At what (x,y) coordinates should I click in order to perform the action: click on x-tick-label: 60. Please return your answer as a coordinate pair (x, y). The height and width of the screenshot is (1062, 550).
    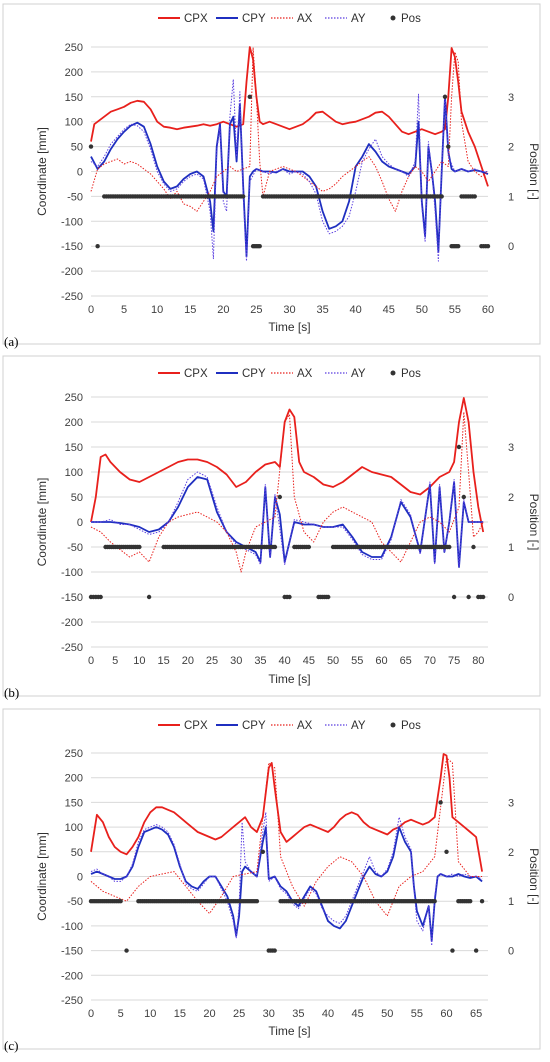
    Looking at the image, I should click on (381, 661).